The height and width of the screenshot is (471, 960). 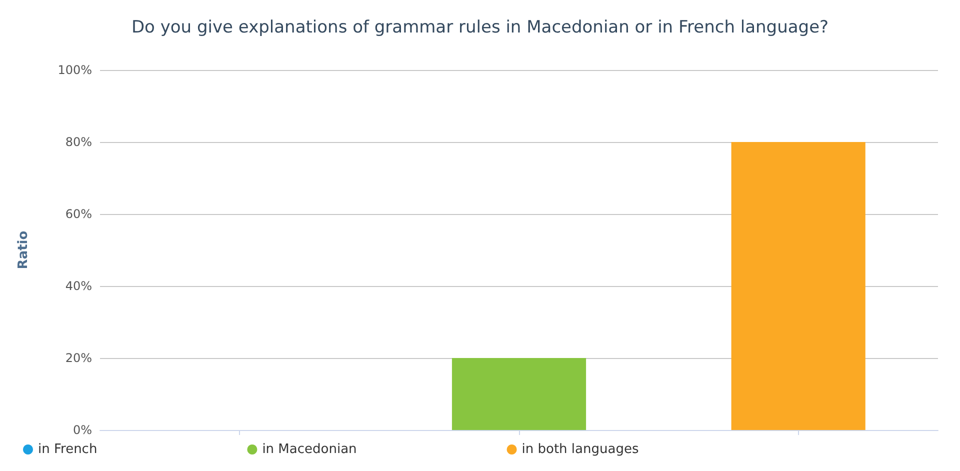 I want to click on y-tick-label: 100%, so click(x=75, y=70).